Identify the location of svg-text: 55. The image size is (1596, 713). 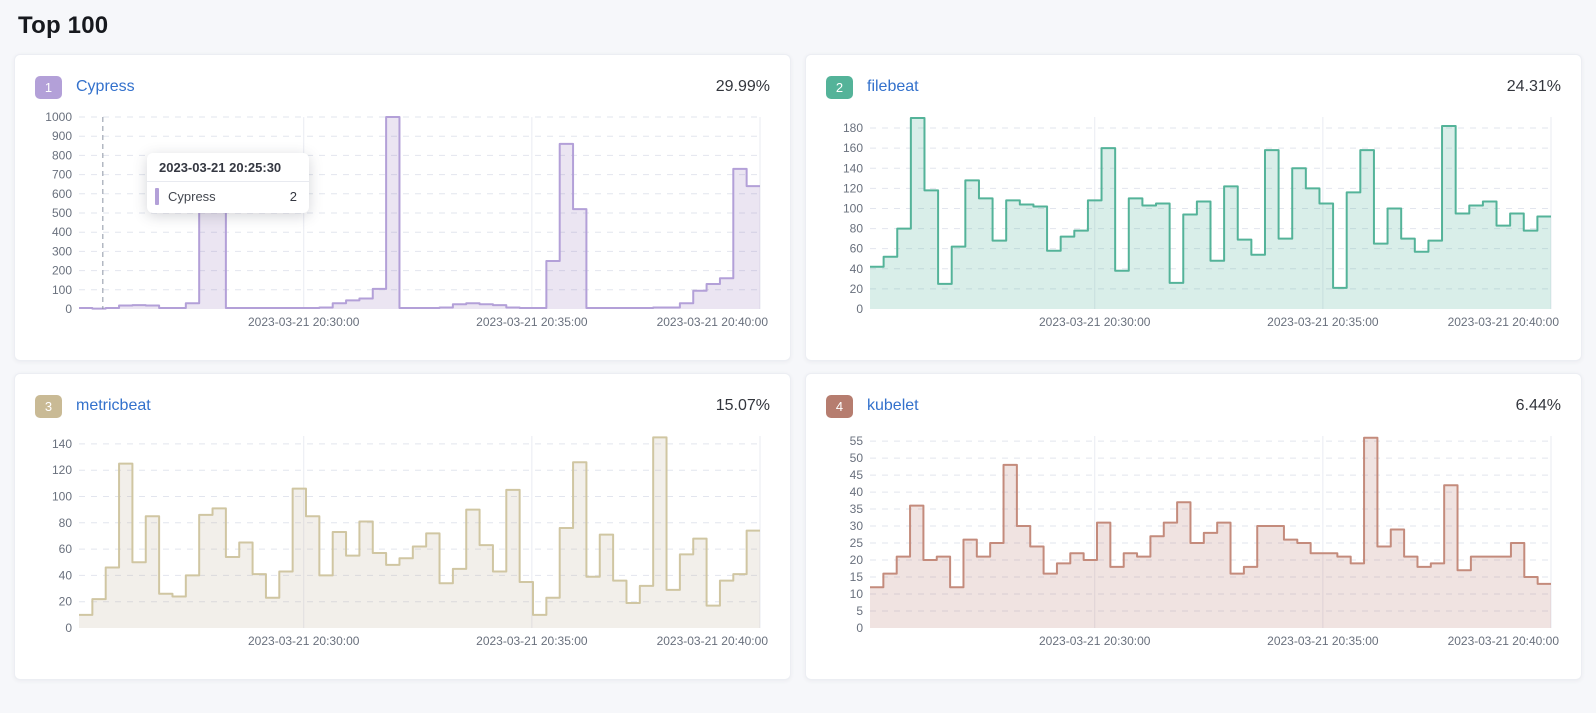
(857, 441).